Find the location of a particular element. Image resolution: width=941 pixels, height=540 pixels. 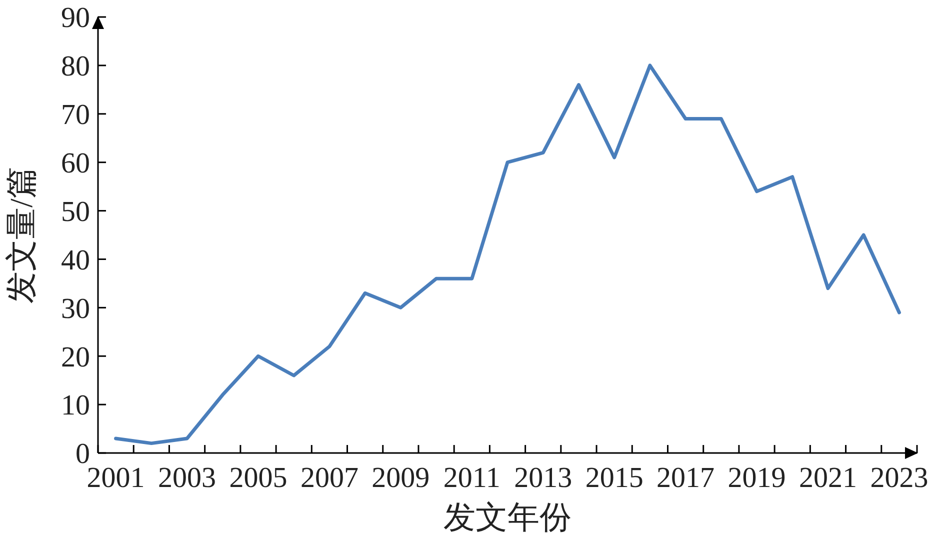

x-tick-label: 2013 is located at coordinates (543, 478).